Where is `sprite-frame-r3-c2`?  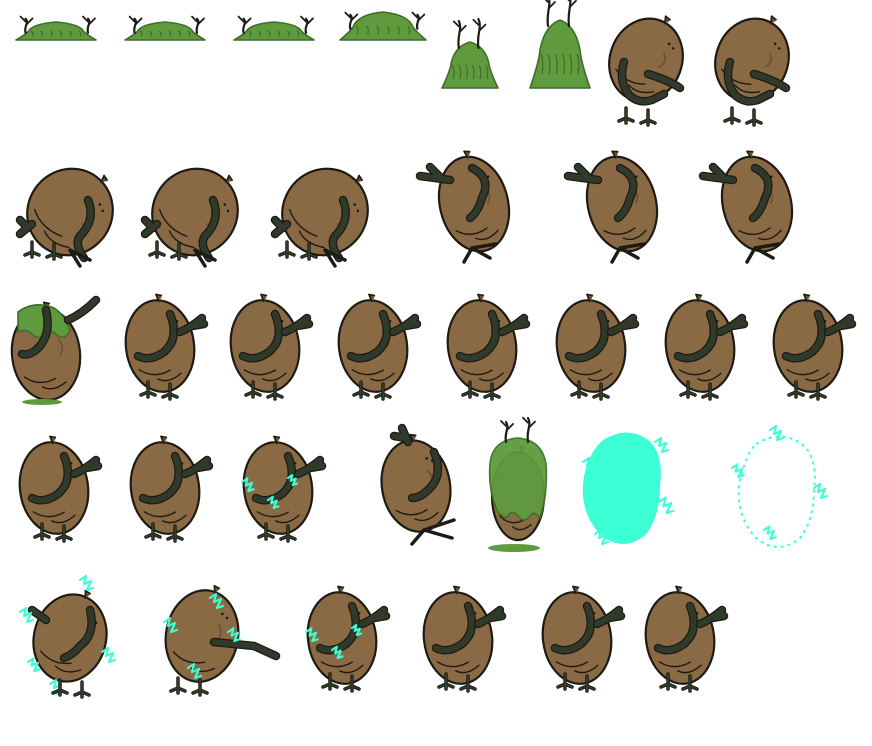 sprite-frame-r3-c2 is located at coordinates (164, 351).